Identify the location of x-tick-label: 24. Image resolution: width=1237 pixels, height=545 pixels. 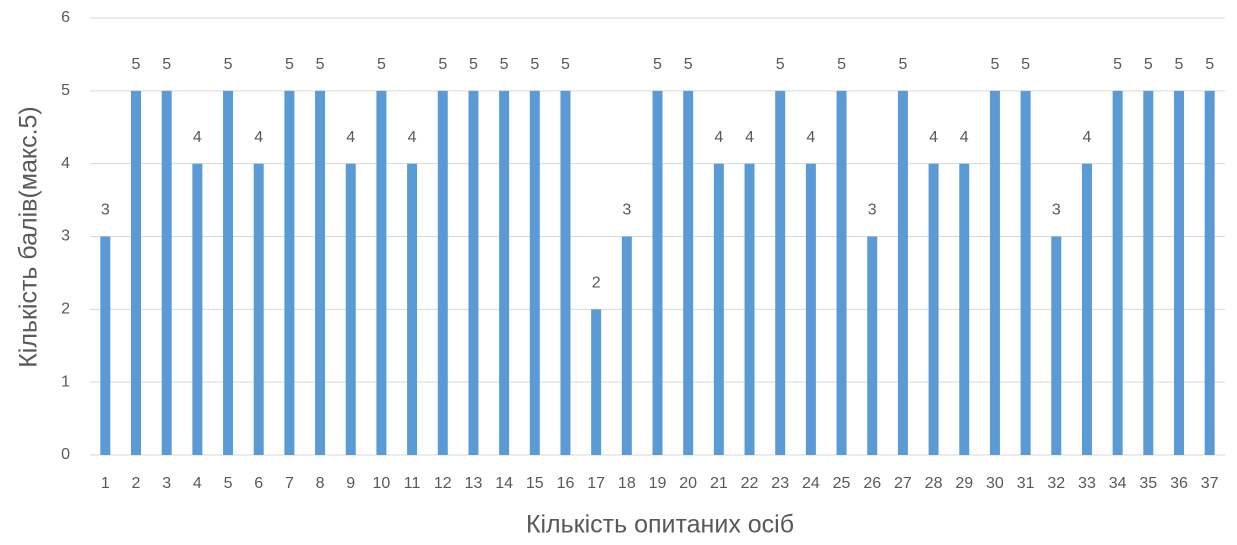
(811, 483).